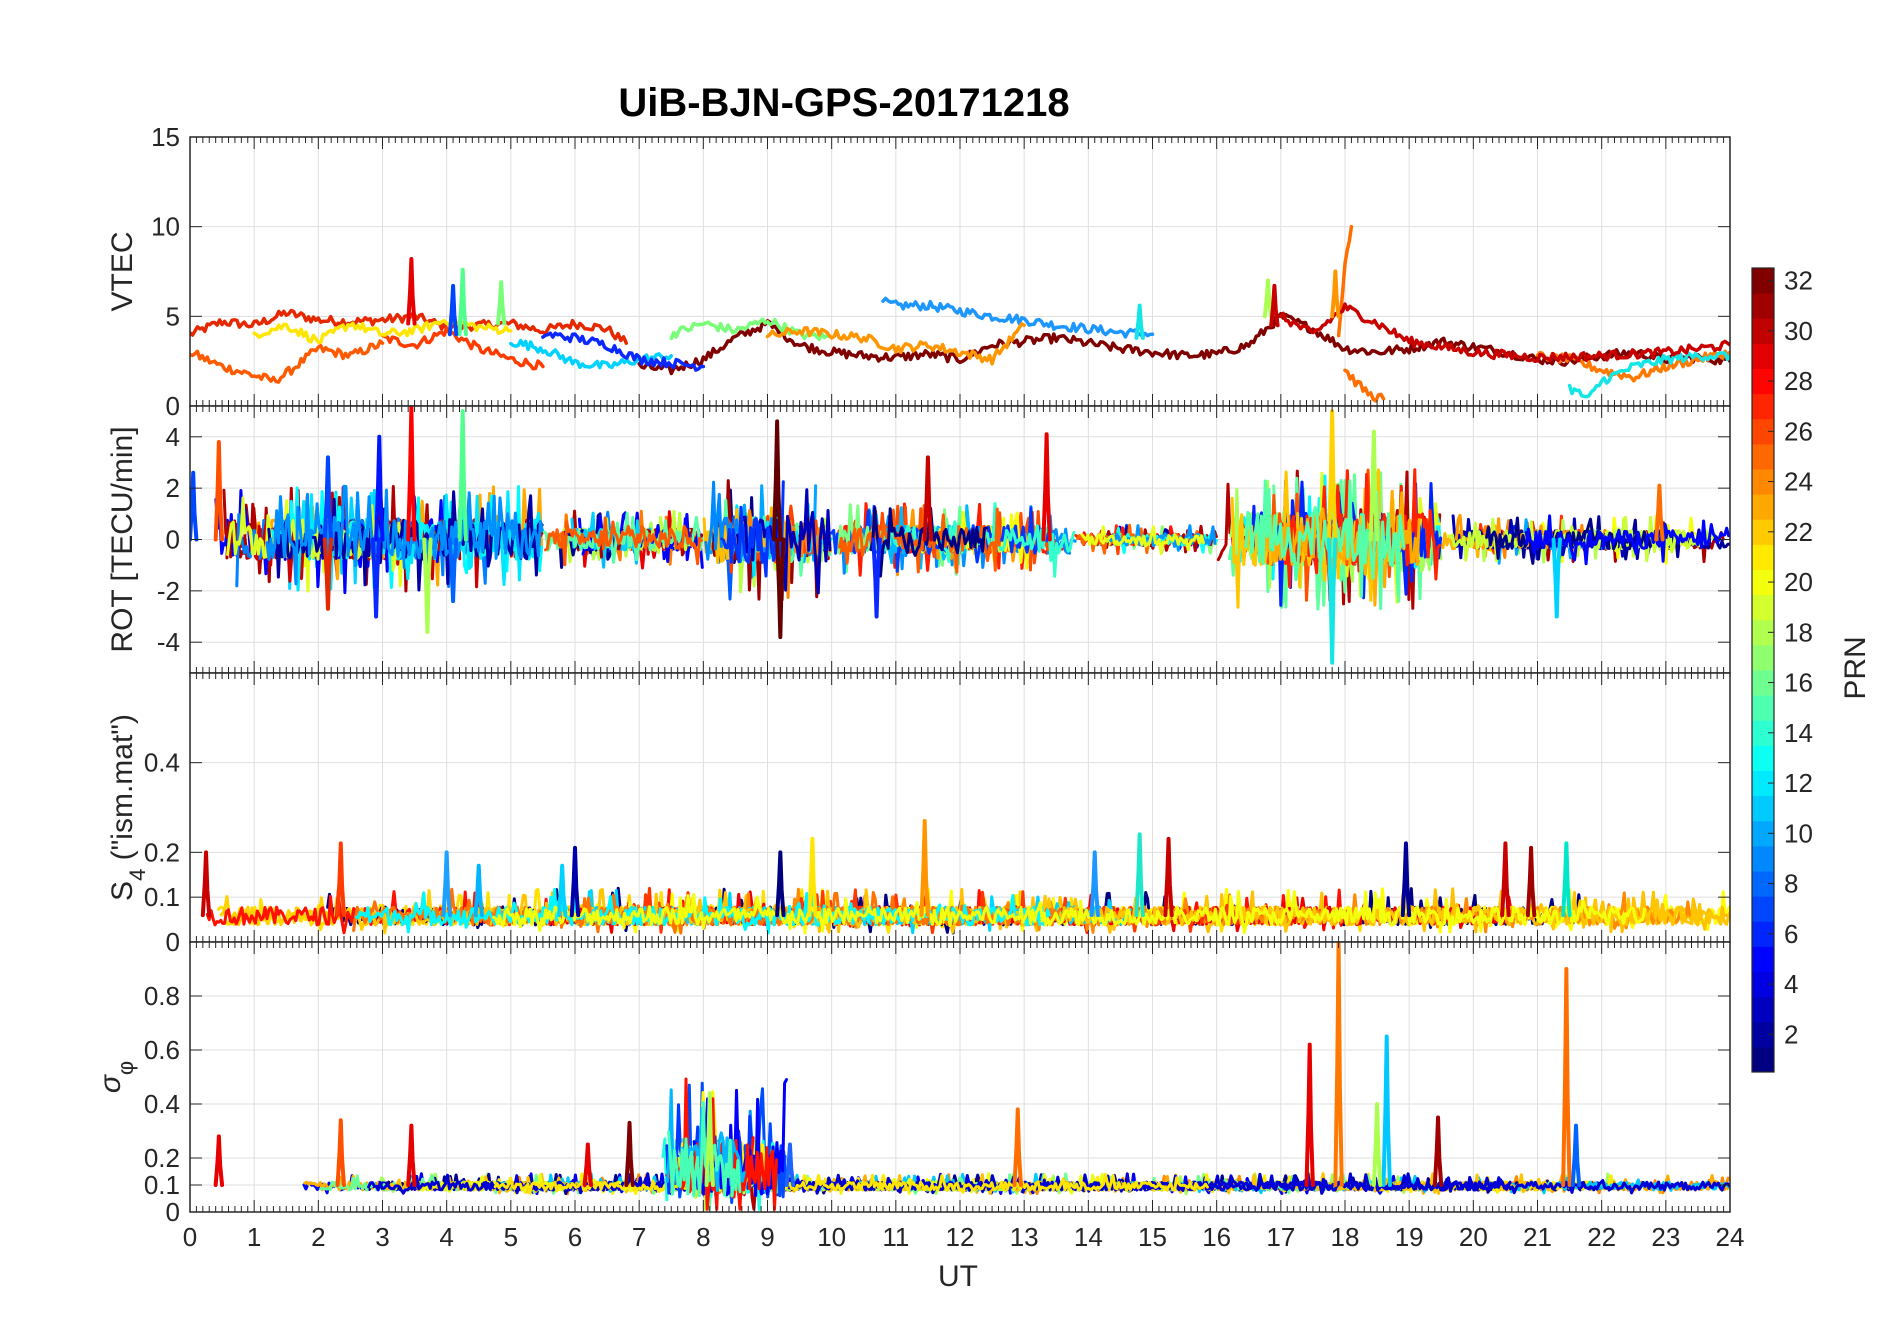 This screenshot has height=1335, width=1902. Describe the element at coordinates (964, 1237) in the screenshot. I see `x-tick-labels: 0 1 2 3 4 5 6 7 8 9 10 11 12 13 14 15 16 17 18 19 20 21 22 23 24` at that location.